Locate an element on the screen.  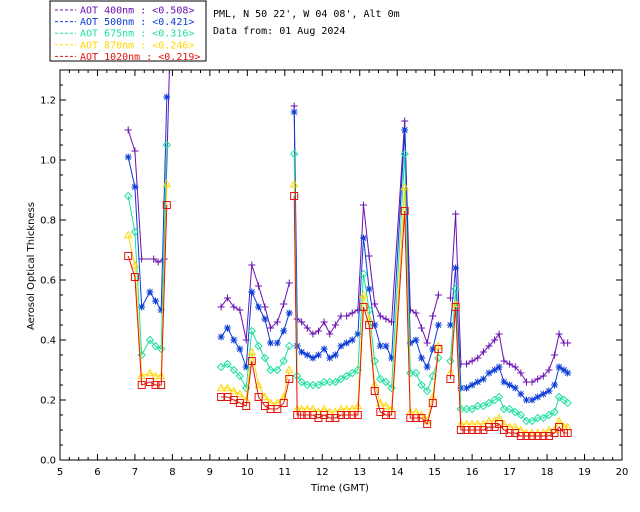
legend-entry: AOT 675nm : <0.316> is located at coordinates (137, 34).